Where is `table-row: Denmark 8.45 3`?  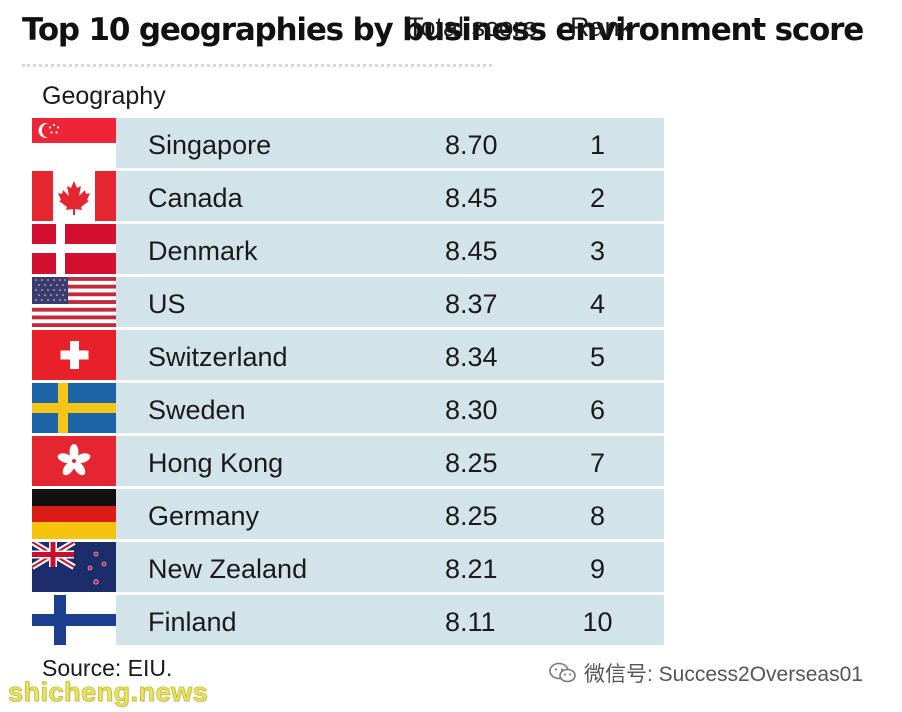 table-row: Denmark 8.45 3 is located at coordinates (348, 249).